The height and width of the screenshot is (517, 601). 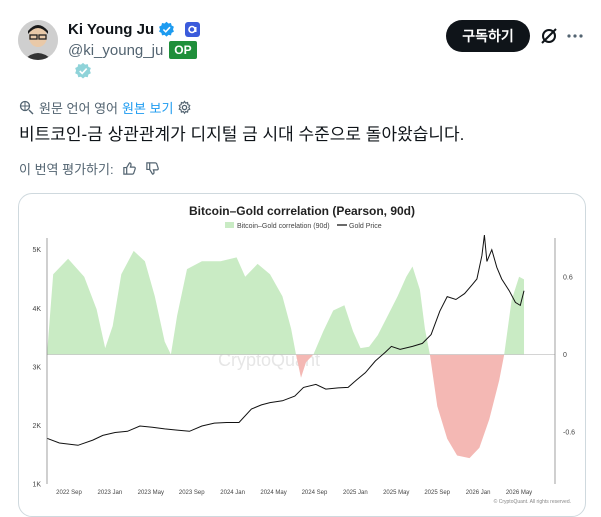 I want to click on left-tick-label: 4K, so click(x=36, y=309).